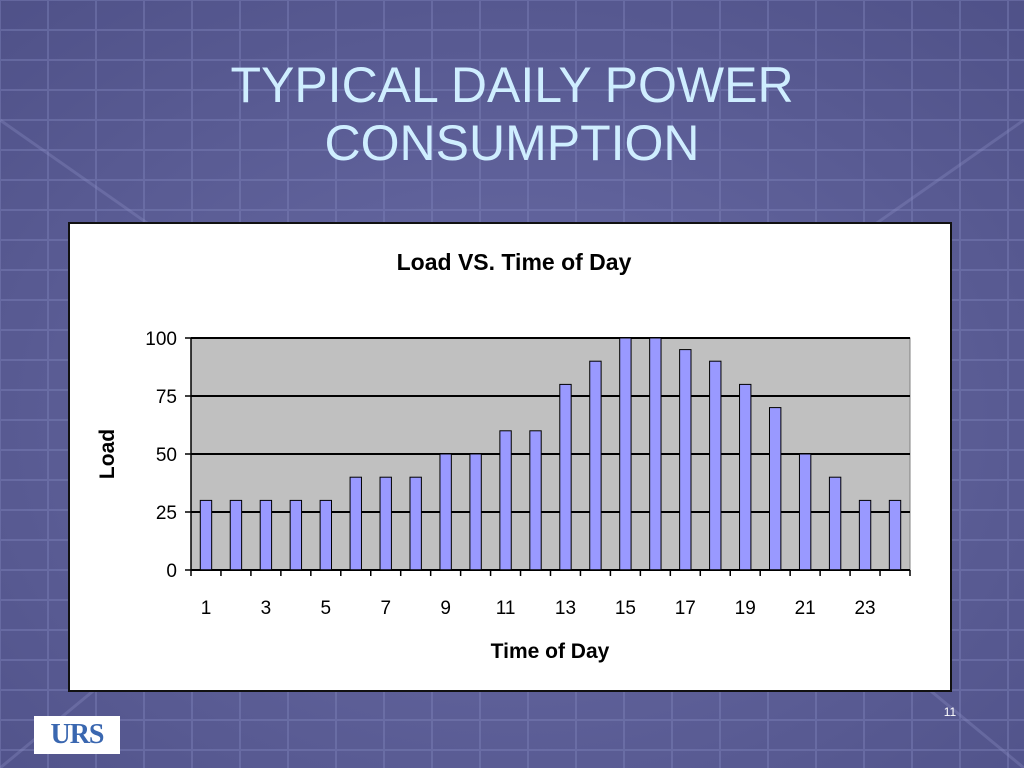  What do you see at coordinates (166, 513) in the screenshot?
I see `y-tick-label: 25` at bounding box center [166, 513].